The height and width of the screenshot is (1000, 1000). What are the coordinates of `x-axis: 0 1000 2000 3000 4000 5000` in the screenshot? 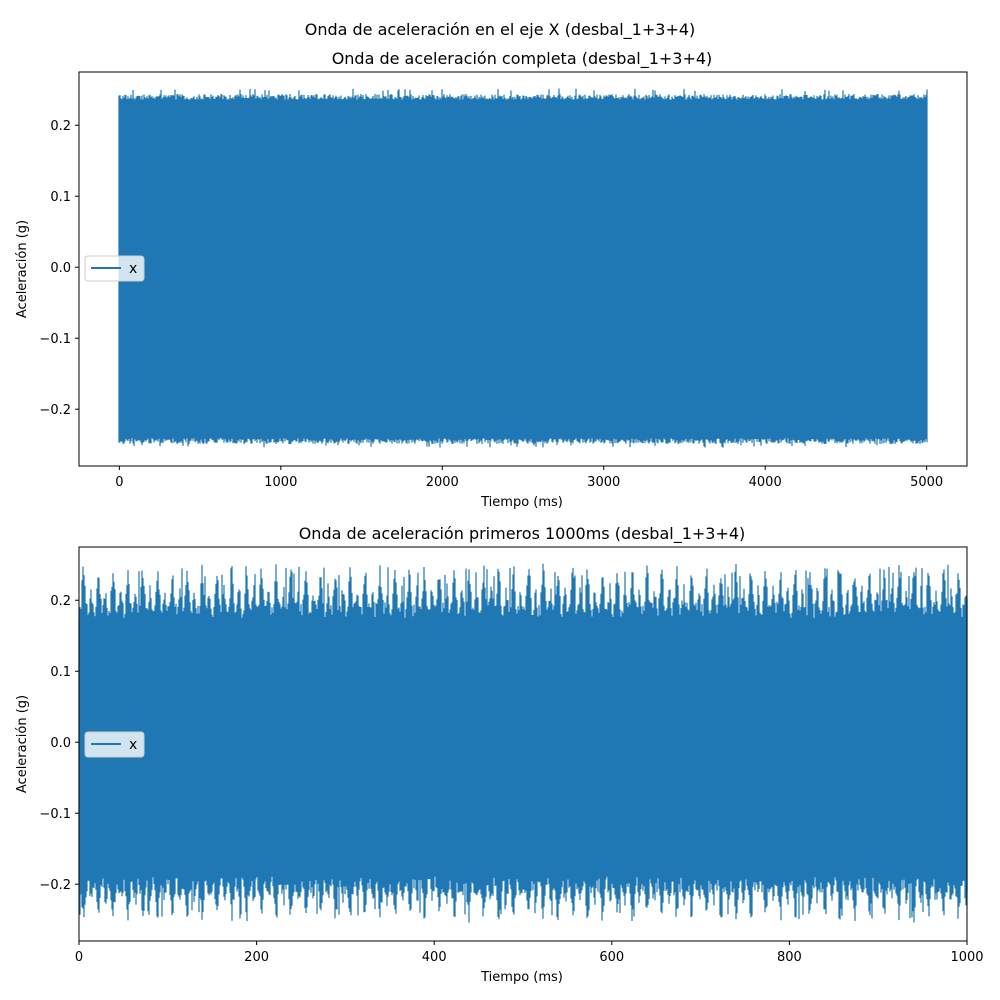 It's located at (529, 478).